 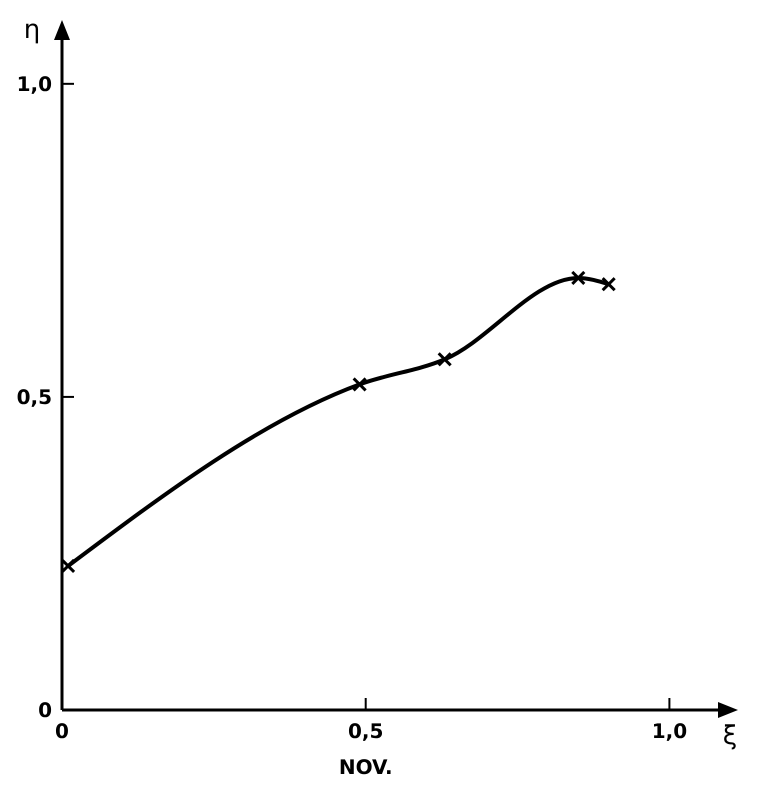 What do you see at coordinates (34, 84) in the screenshot?
I see `y-tick-label: 1,0` at bounding box center [34, 84].